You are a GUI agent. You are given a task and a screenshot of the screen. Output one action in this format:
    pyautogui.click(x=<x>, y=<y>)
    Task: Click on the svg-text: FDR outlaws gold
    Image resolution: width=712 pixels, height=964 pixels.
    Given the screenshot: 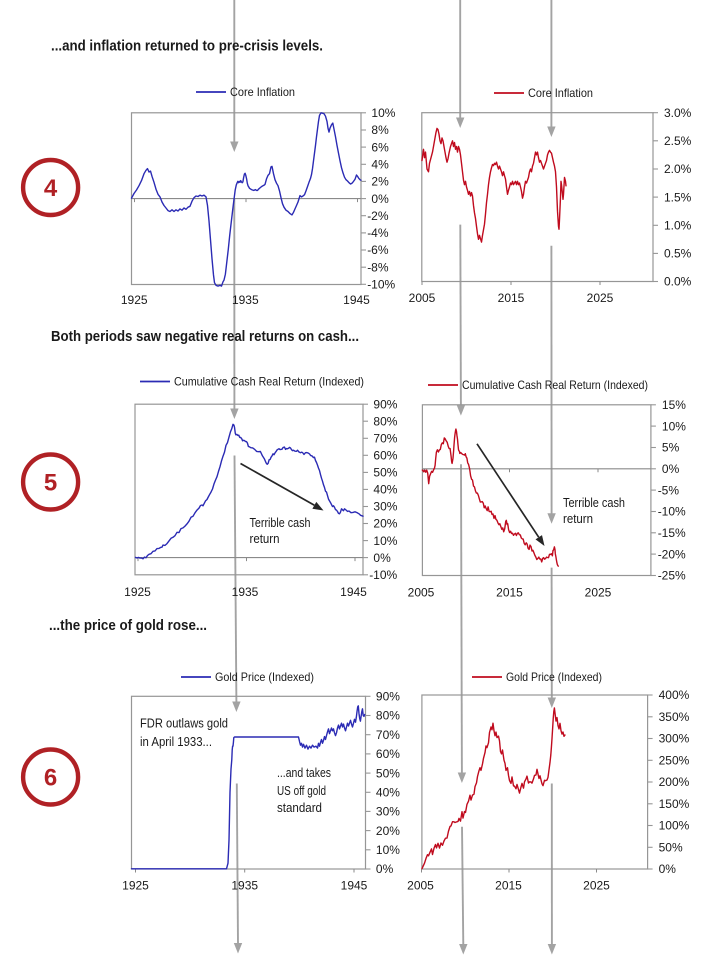 What is the action you would take?
    pyautogui.click(x=184, y=724)
    